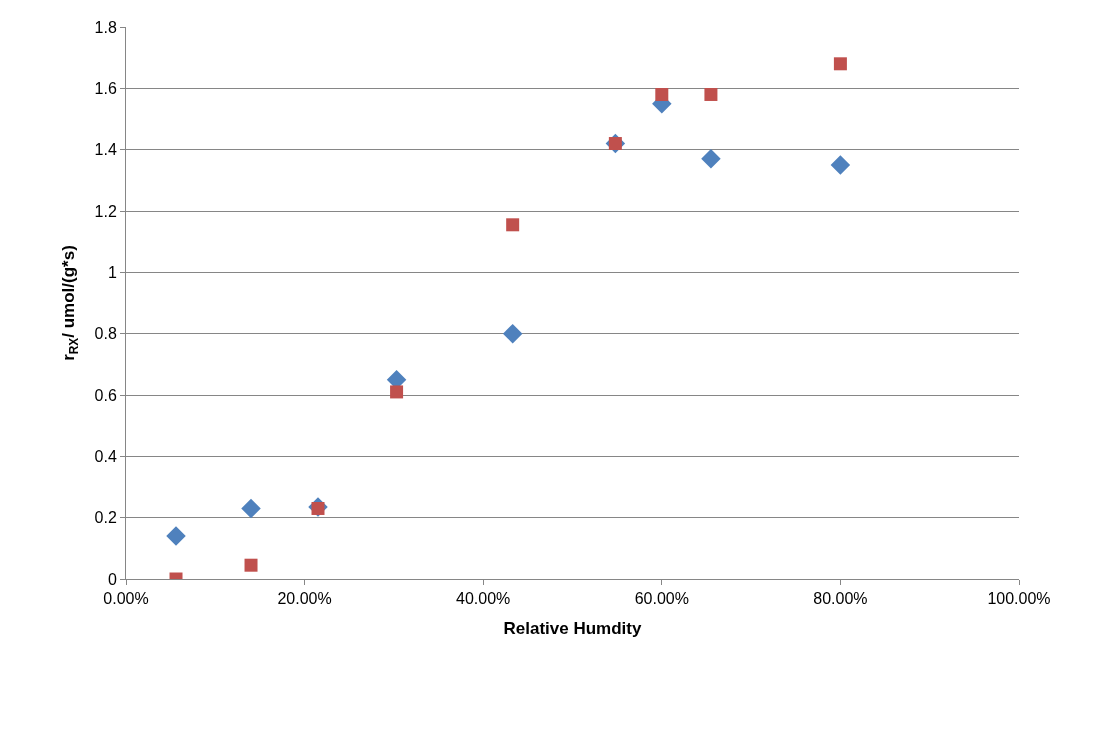  I want to click on y-tick-label: 1.6, so click(105, 88).